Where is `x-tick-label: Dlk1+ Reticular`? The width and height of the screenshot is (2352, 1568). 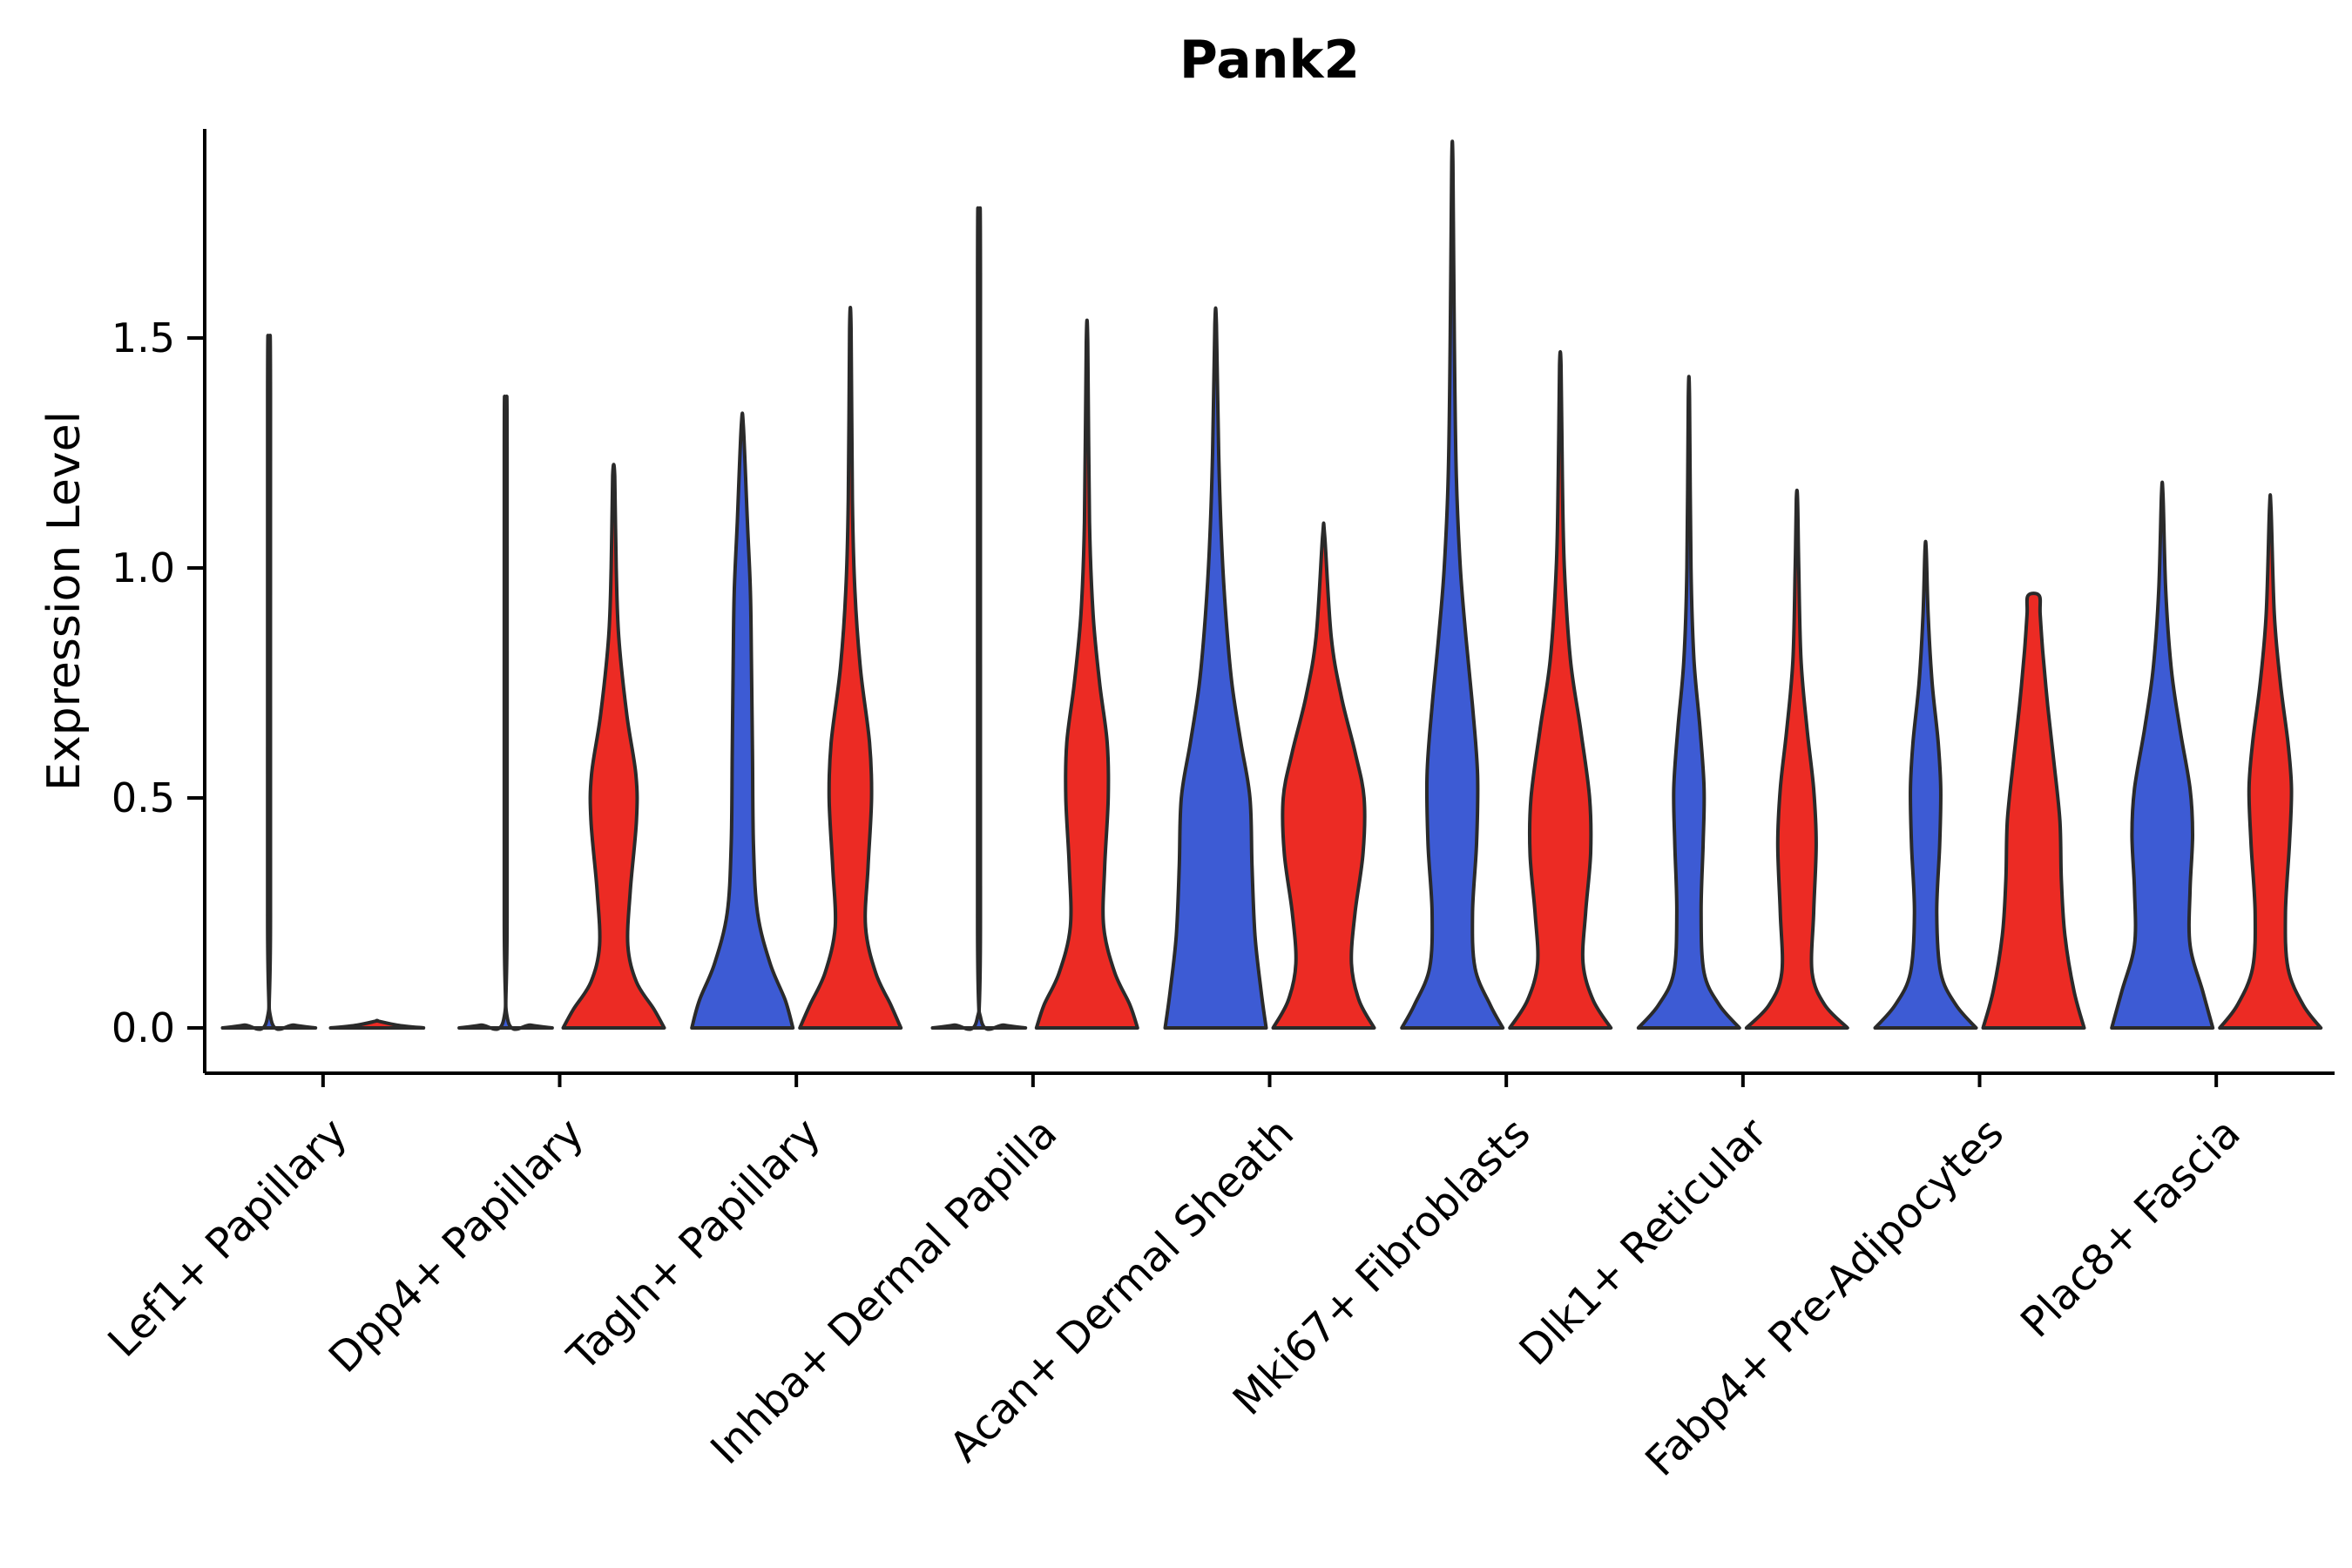 x-tick-label: Dlk1+ Reticular is located at coordinates (1644, 1242).